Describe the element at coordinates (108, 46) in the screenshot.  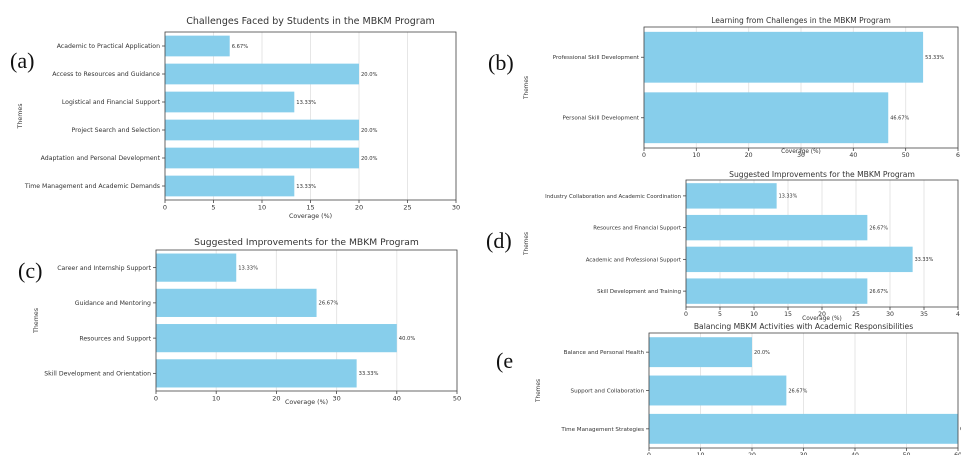
I see `category-label: Academic to Practical Application` at that location.